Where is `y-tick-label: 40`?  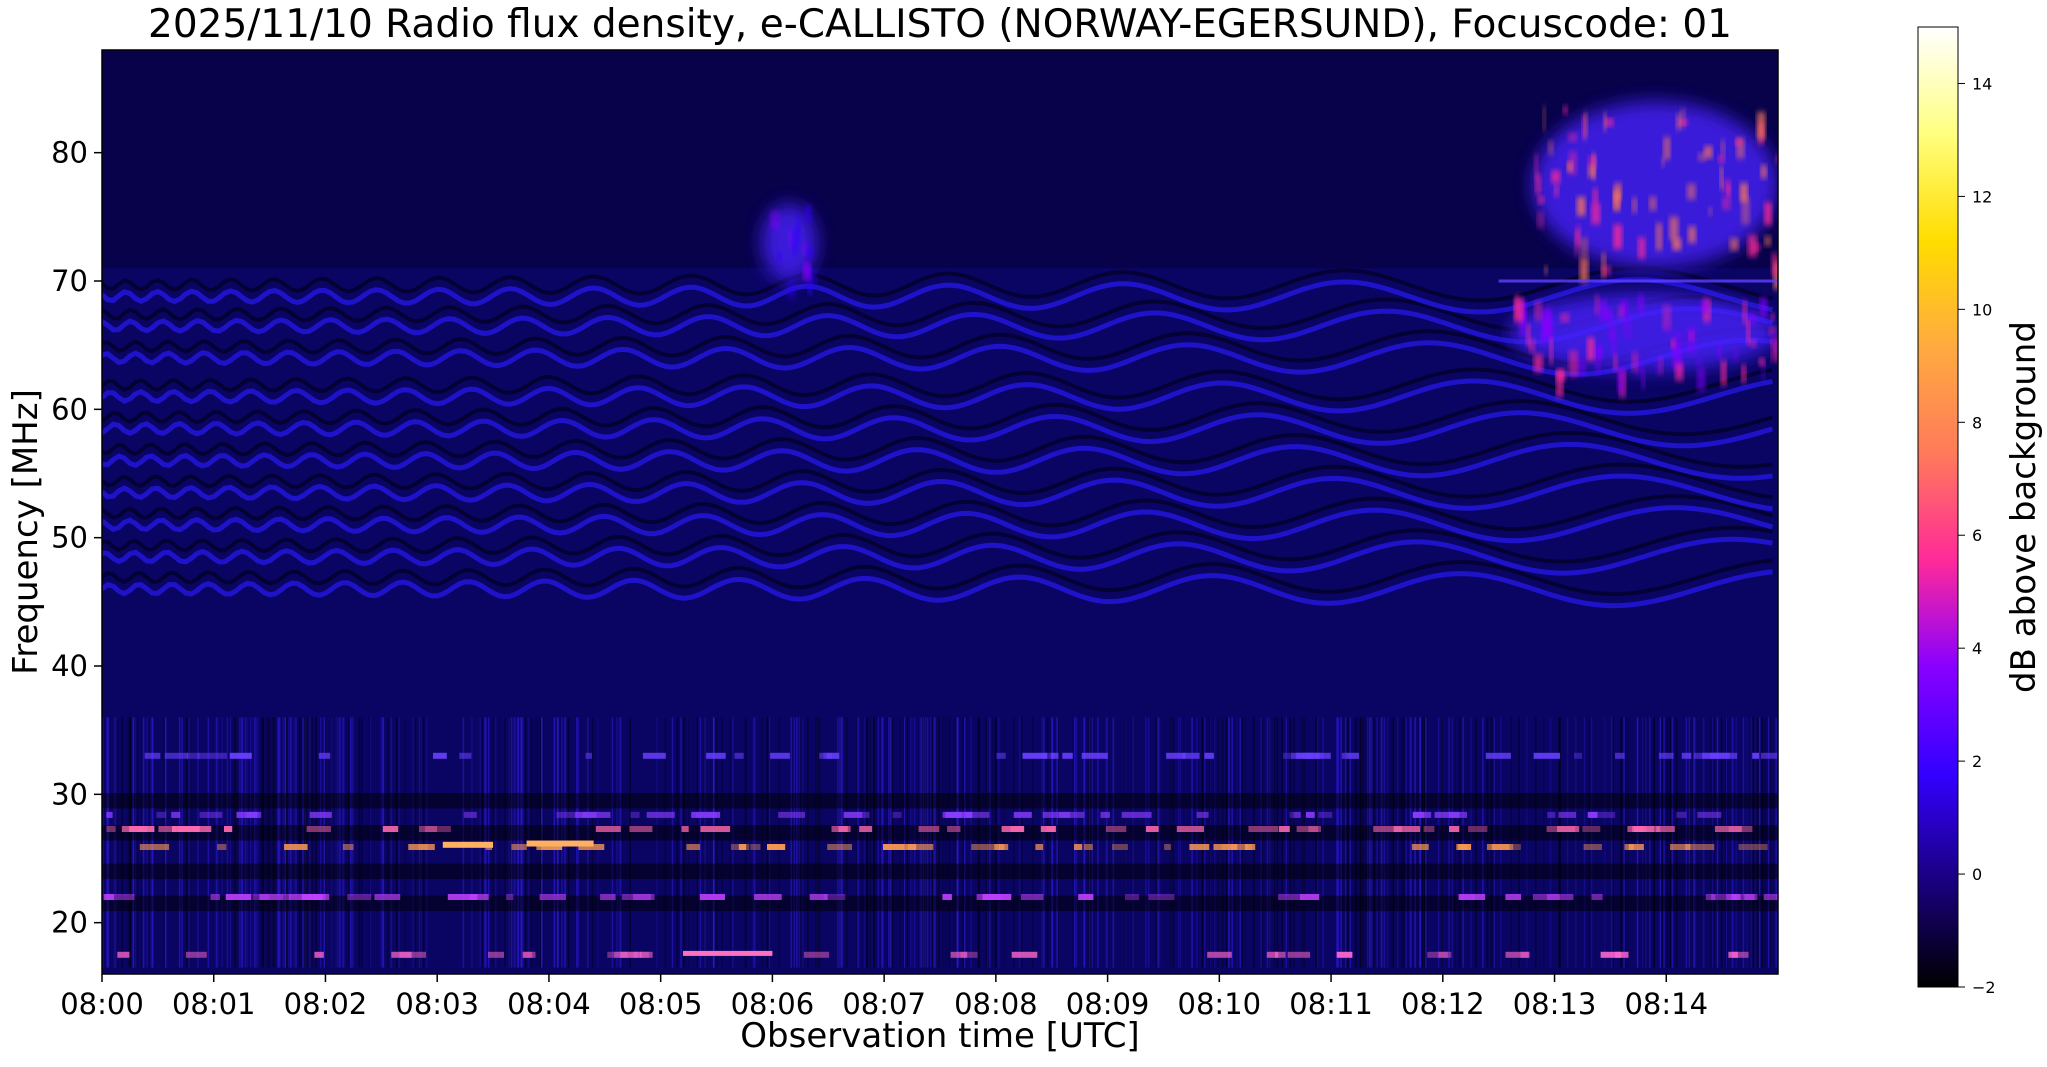
y-tick-label: 40 is located at coordinates (69, 666).